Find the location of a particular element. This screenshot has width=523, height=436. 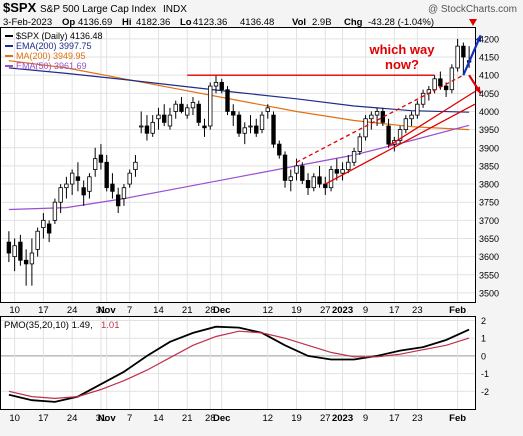

y-tick-label: 3550 is located at coordinates (489, 275).